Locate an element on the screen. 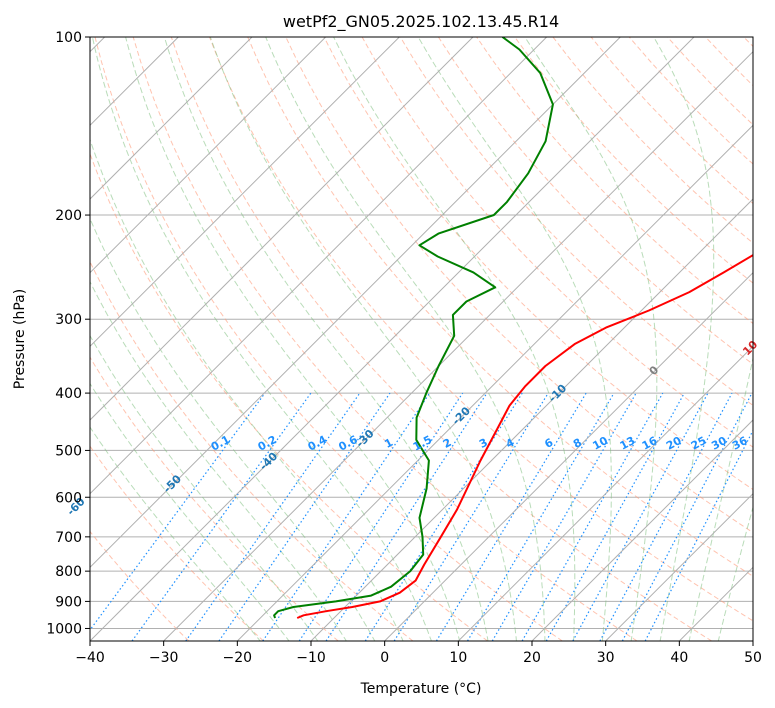 Image resolution: width=775 pixels, height=708 pixels. y-tick-label: 500 is located at coordinates (68, 451).